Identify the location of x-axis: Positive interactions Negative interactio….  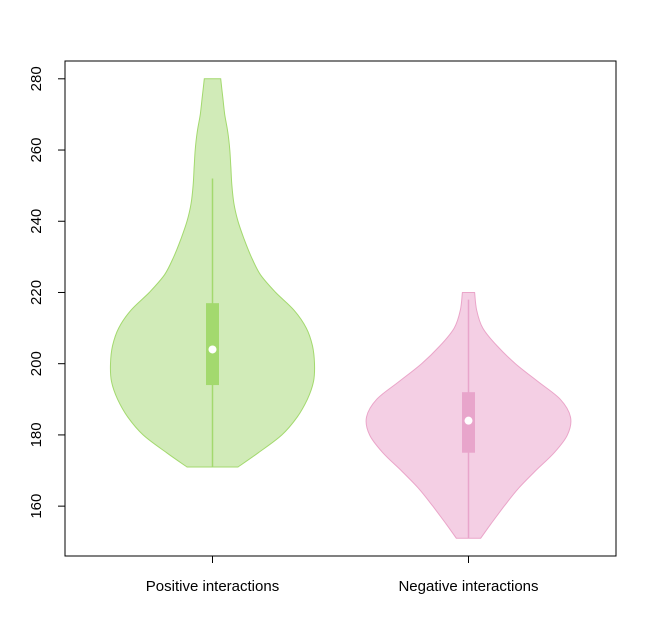
(342, 575).